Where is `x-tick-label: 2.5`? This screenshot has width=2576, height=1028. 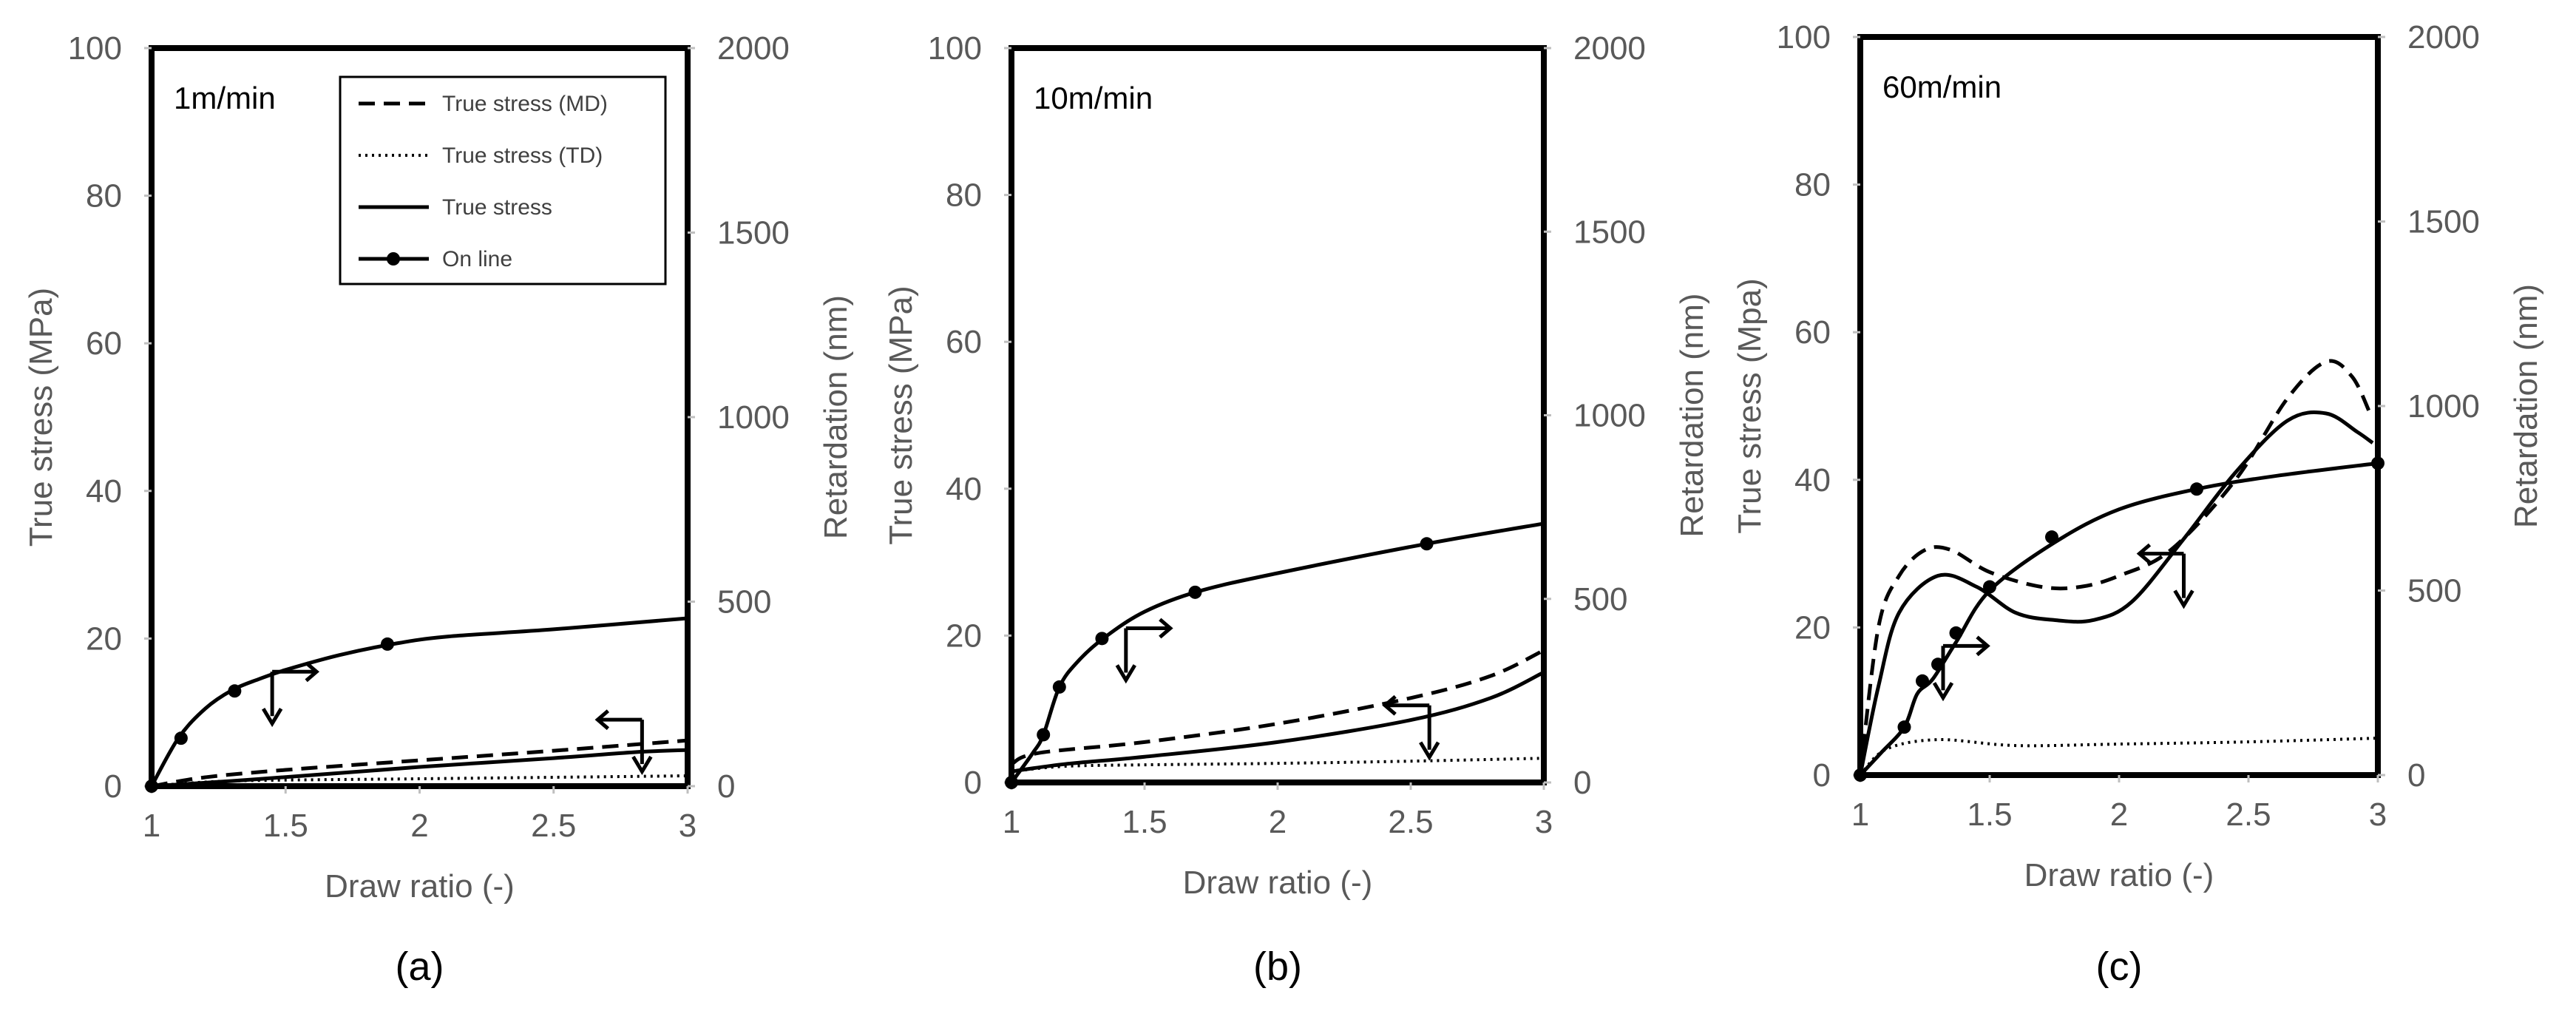 x-tick-label: 2.5 is located at coordinates (2248, 815).